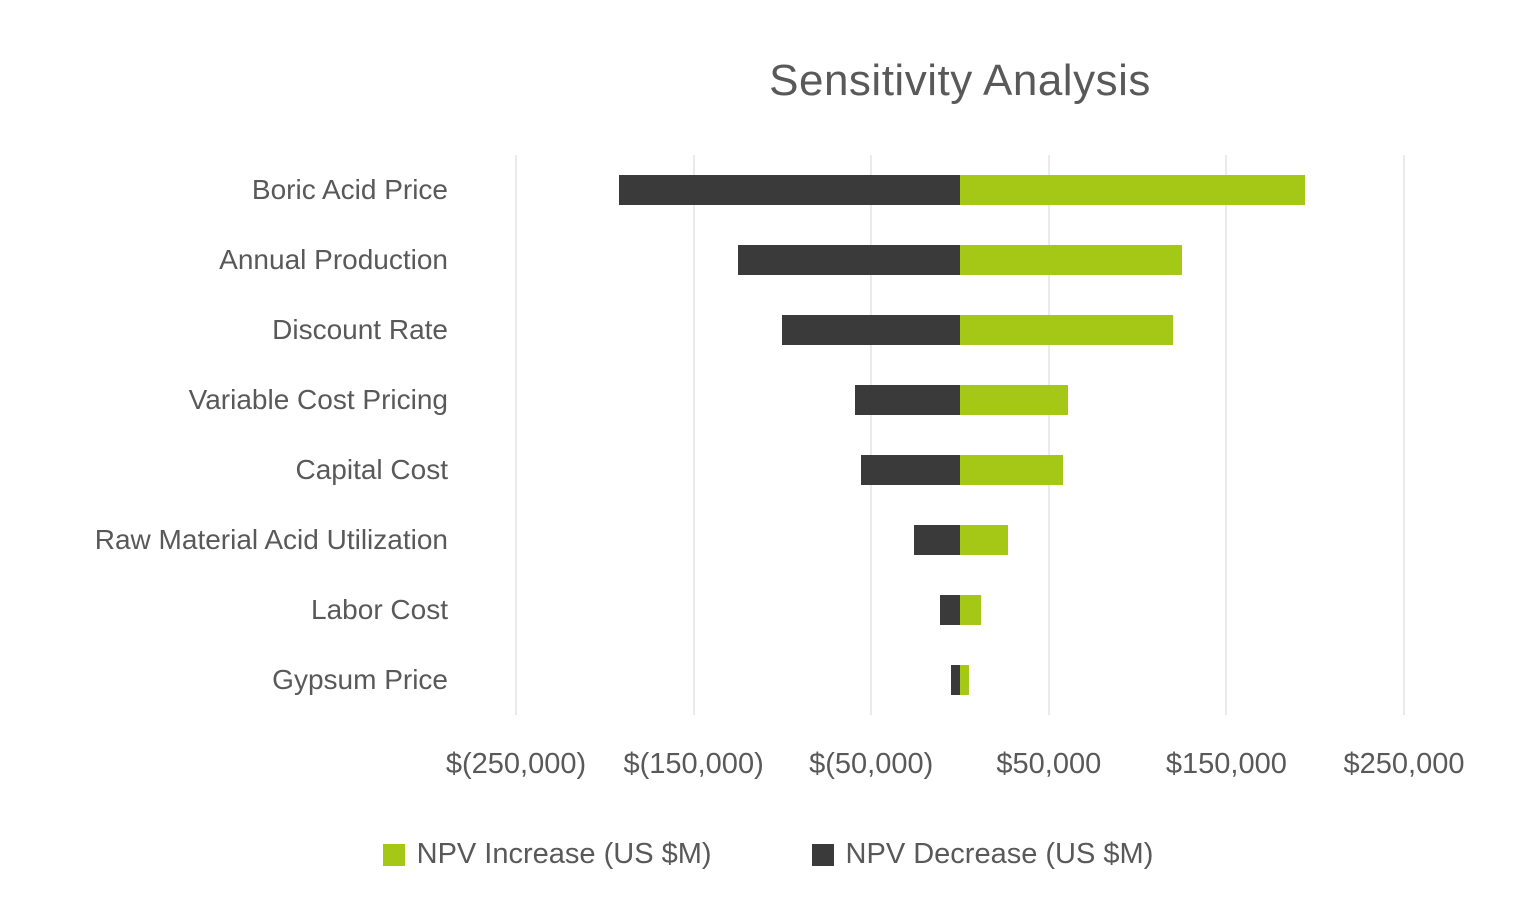 The image size is (1536, 922). What do you see at coordinates (360, 679) in the screenshot?
I see `category-label: Gypsum Price` at bounding box center [360, 679].